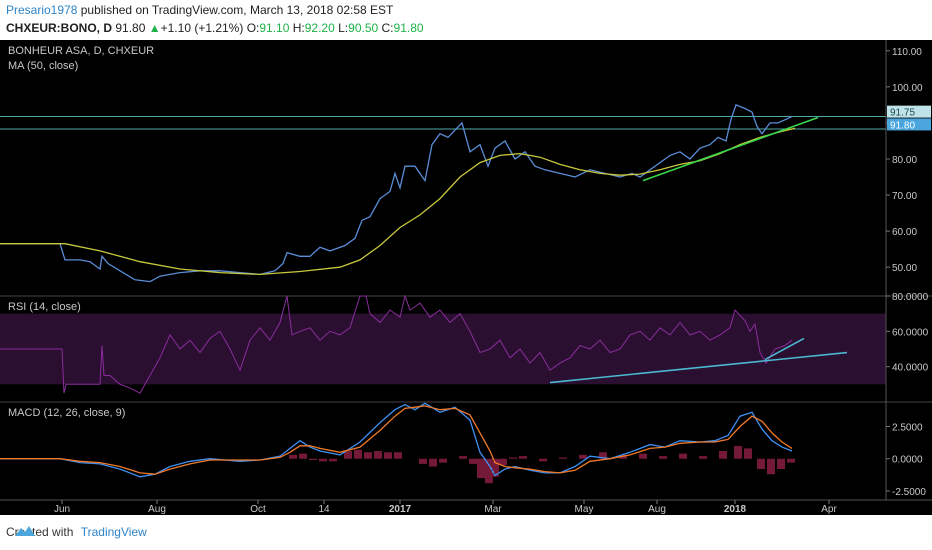 The image size is (932, 550). I want to click on up-arrow-icon: ▲, so click(154, 28).